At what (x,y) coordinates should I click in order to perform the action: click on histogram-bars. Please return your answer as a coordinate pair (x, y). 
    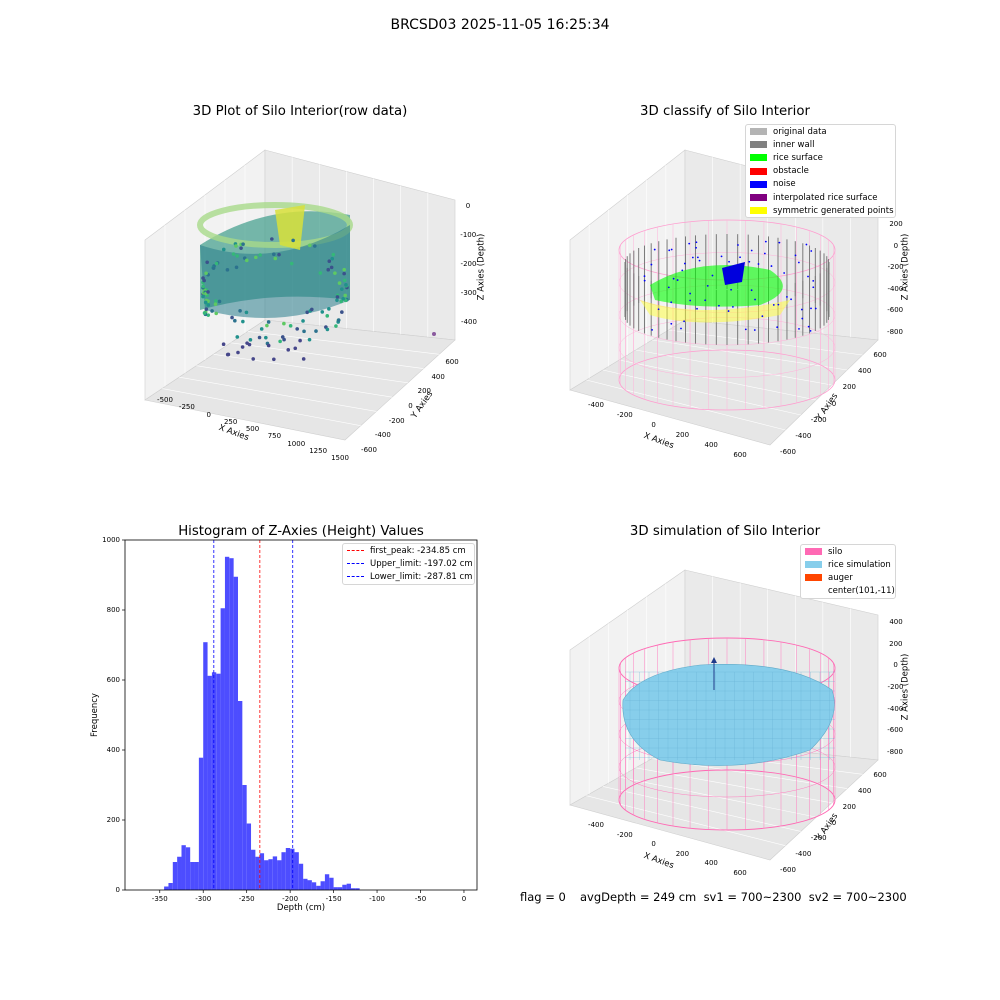
    Looking at the image, I should click on (262, 723).